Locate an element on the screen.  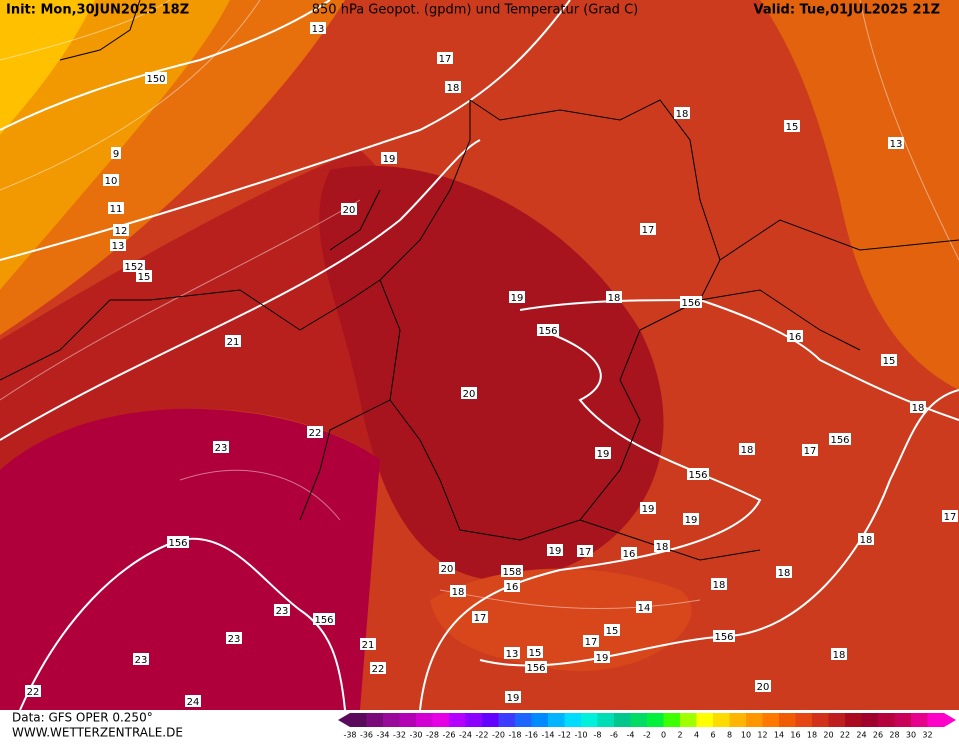
colorbar-label: -18 is located at coordinates (514, 735).